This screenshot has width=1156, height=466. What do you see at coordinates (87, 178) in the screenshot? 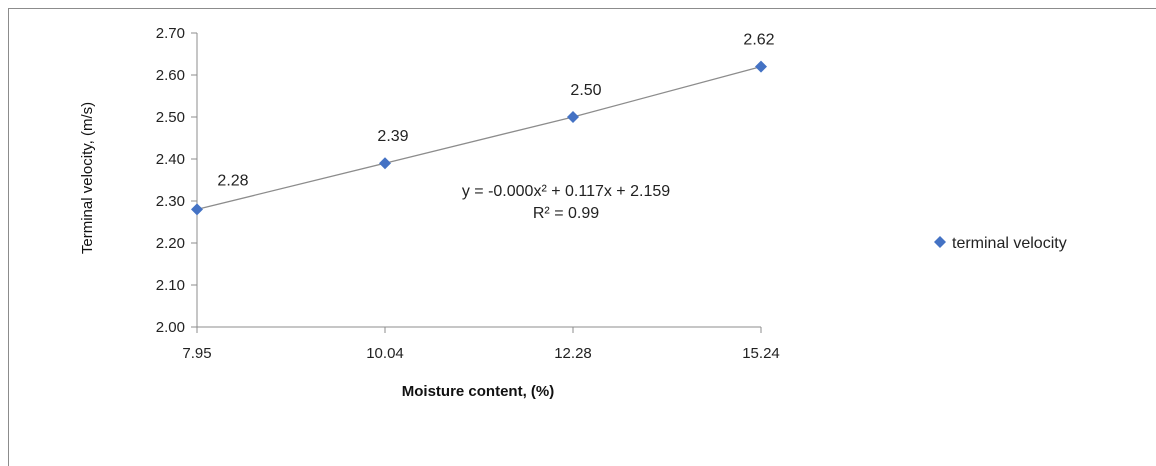
I see `y-axis-title: Terminal velocity, (m/s)` at bounding box center [87, 178].